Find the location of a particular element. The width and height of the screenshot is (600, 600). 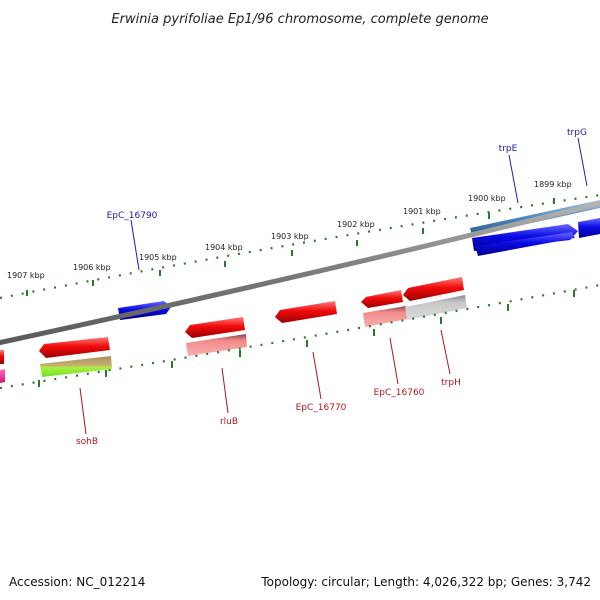

lower-ruler-ticks is located at coordinates (306, 338).